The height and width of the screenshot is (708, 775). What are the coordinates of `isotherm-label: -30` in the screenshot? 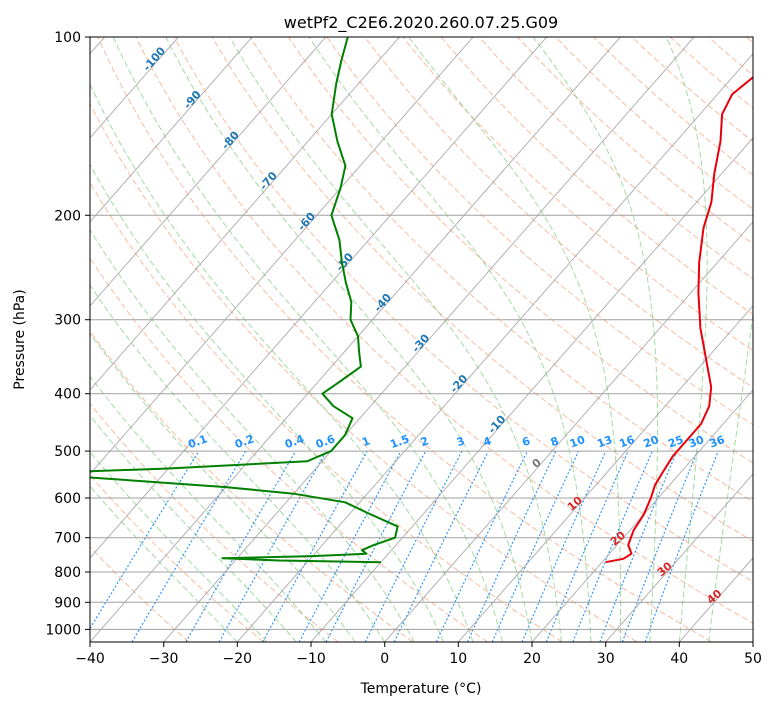 It's located at (420, 343).